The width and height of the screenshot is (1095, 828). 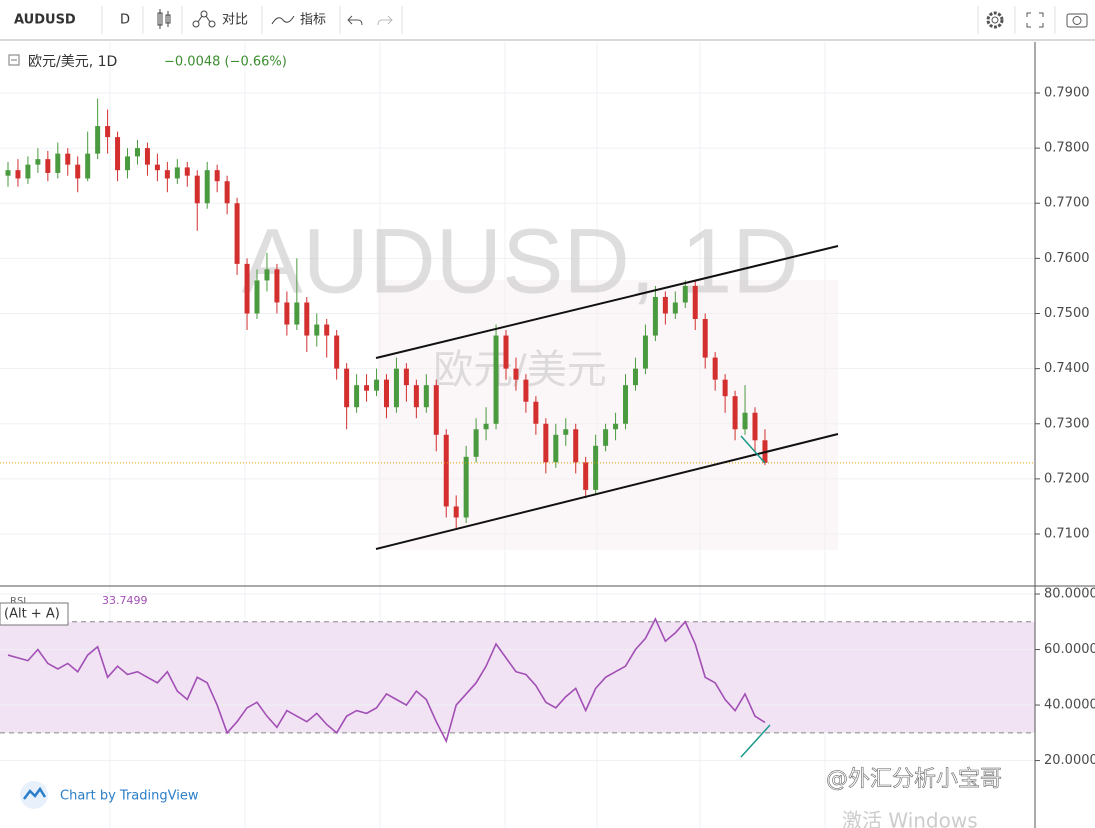 What do you see at coordinates (129, 796) in the screenshot?
I see `credit: Chart by TradingView` at bounding box center [129, 796].